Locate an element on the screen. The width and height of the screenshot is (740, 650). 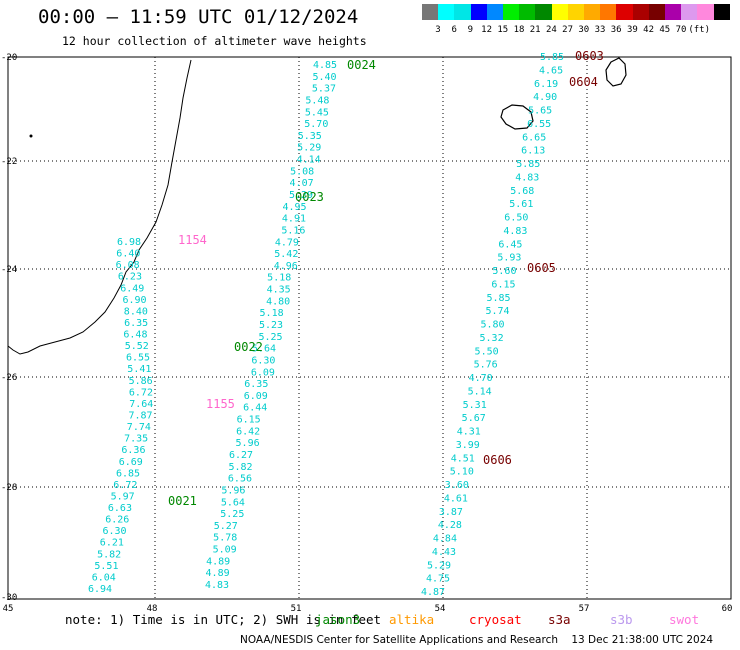
wave-height-label: 5.14 is located at coordinates (480, 391).